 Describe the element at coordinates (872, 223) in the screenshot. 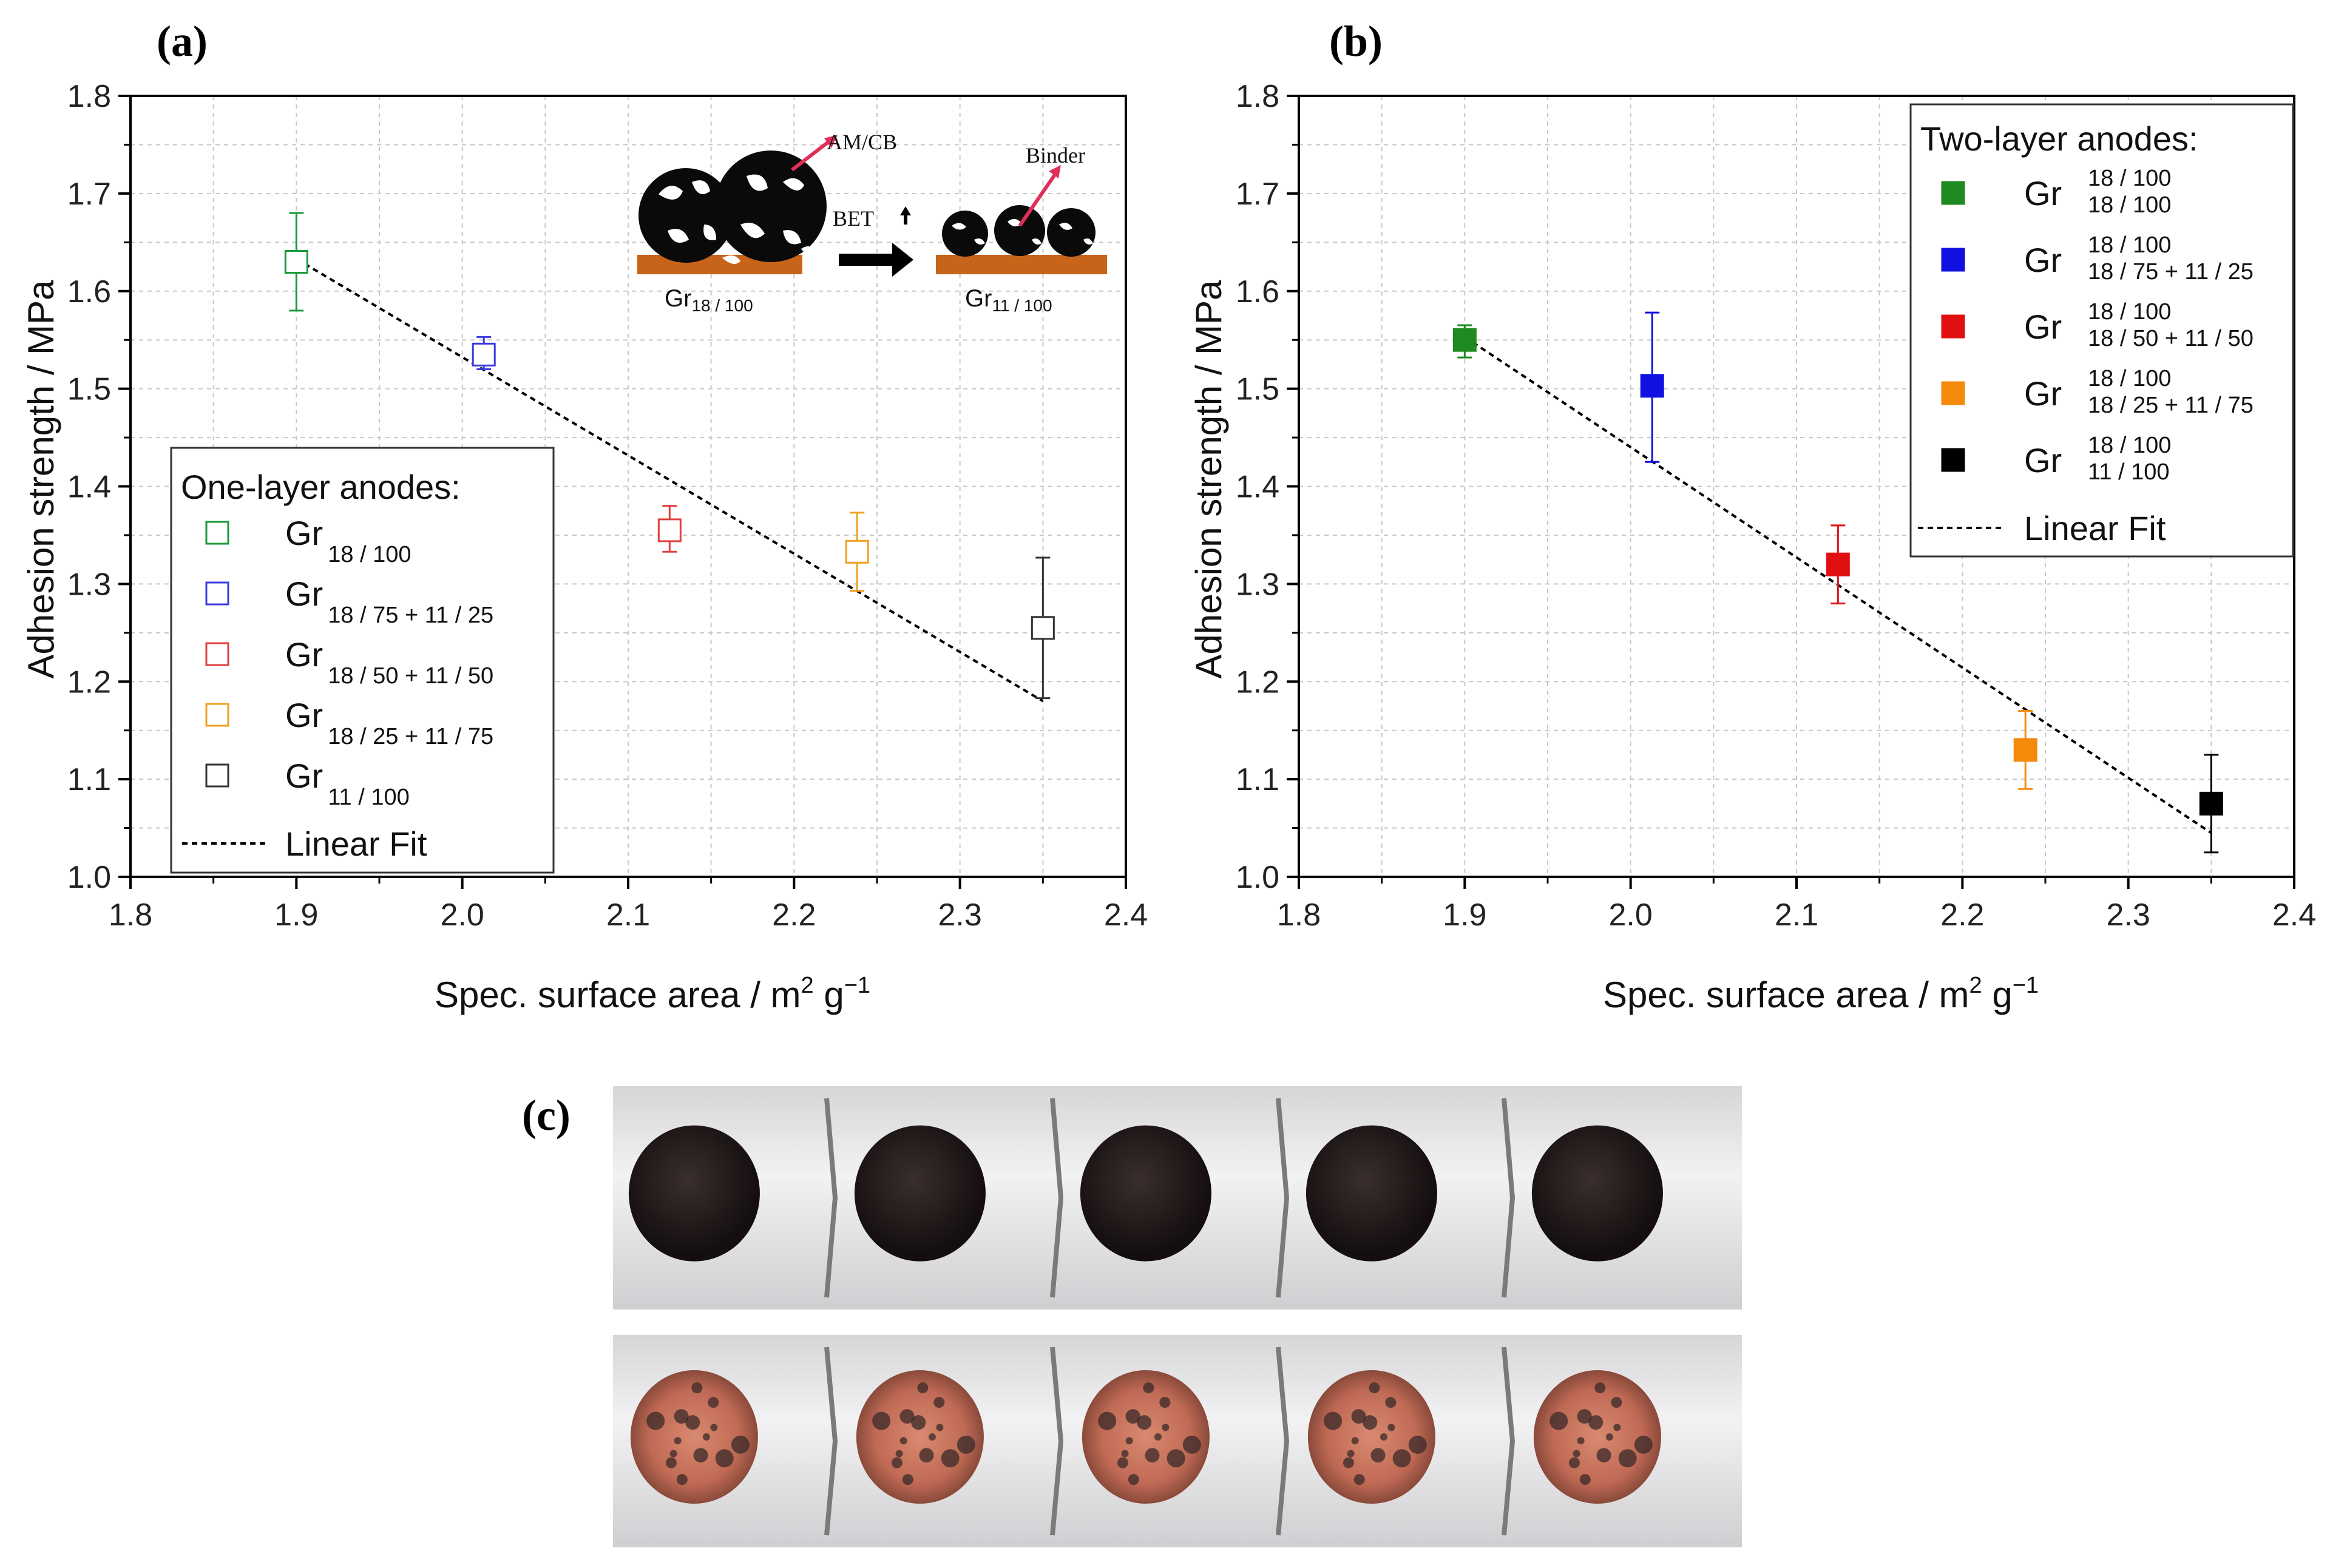

I see `inset-schematic: AM/CB Gr18 / 100 BET Binder Gr11 / 100` at that location.